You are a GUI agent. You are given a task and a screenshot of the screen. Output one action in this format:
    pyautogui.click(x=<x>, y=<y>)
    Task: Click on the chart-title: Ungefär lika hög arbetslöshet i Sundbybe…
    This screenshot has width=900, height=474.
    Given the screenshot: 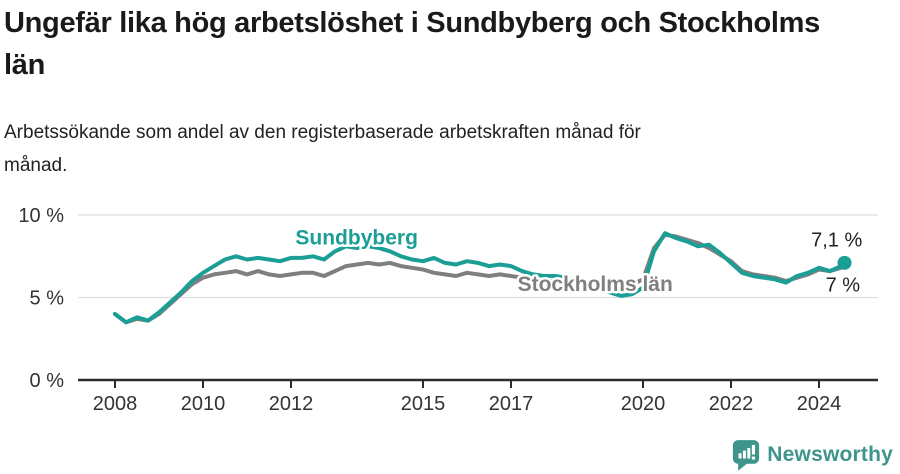 What is the action you would take?
    pyautogui.click(x=412, y=44)
    